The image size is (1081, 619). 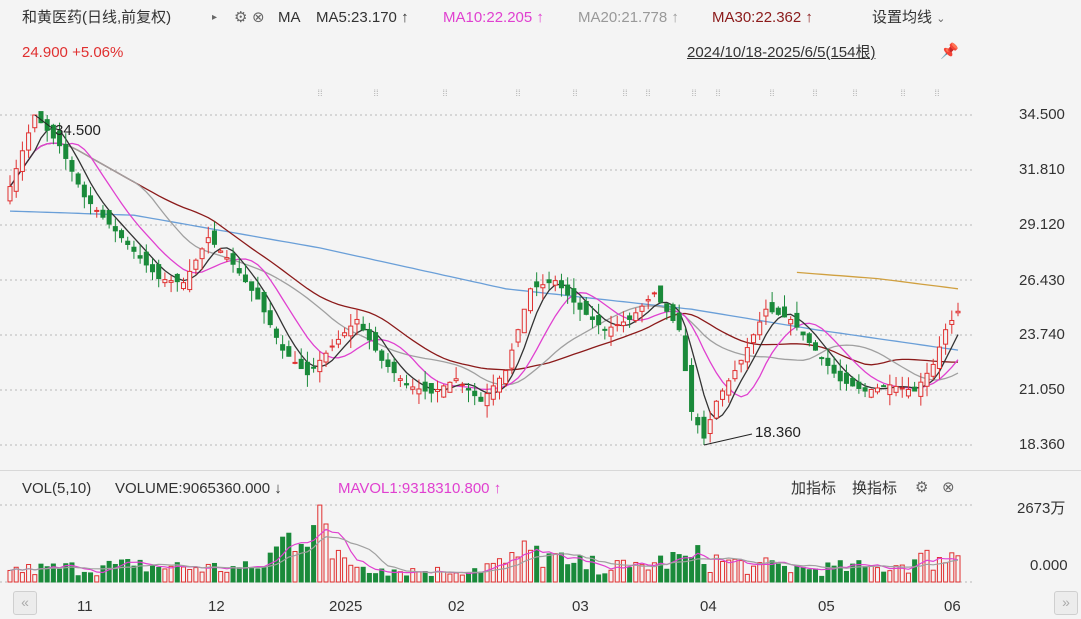 What do you see at coordinates (216, 606) in the screenshot?
I see `x-tick-label: 12` at bounding box center [216, 606].